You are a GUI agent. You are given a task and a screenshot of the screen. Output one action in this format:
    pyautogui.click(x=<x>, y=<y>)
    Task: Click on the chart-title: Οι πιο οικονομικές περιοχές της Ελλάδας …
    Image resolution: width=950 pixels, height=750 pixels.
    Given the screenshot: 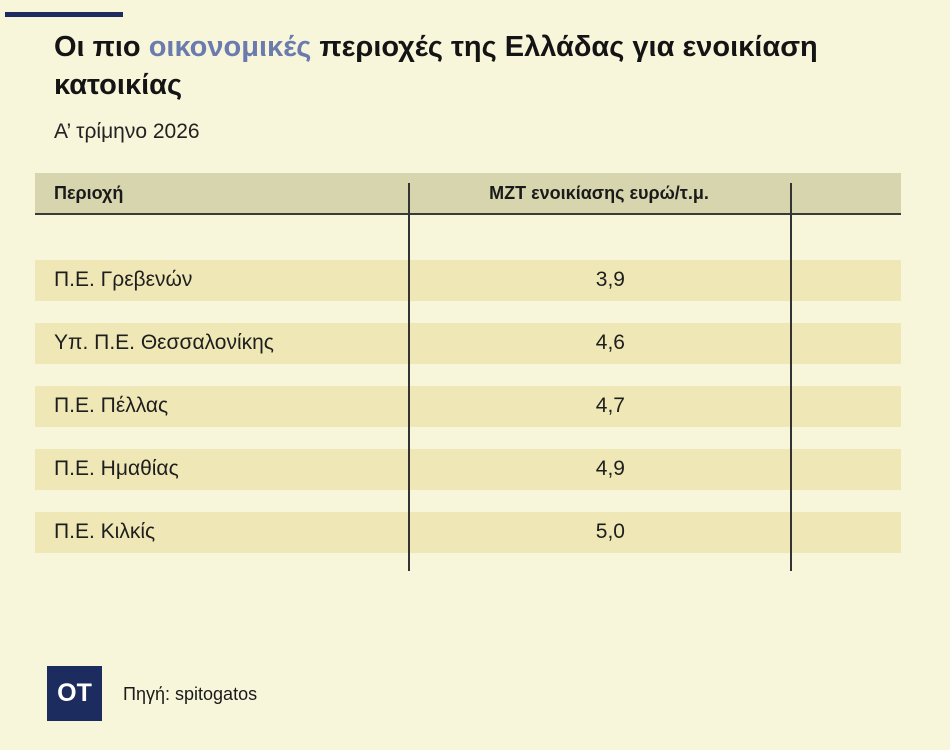 What is the action you would take?
    pyautogui.click(x=464, y=66)
    